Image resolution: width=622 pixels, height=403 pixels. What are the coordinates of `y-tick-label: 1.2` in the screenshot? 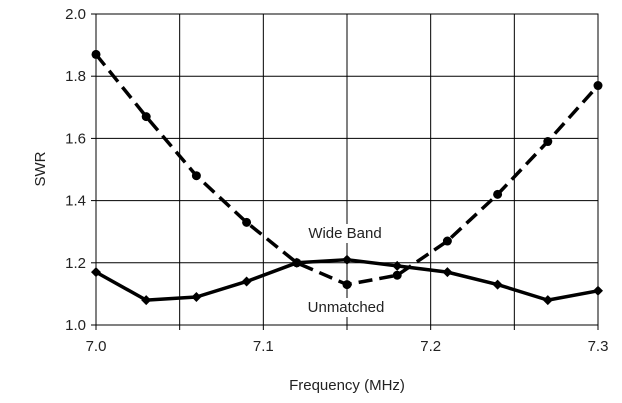 It's located at (75, 263).